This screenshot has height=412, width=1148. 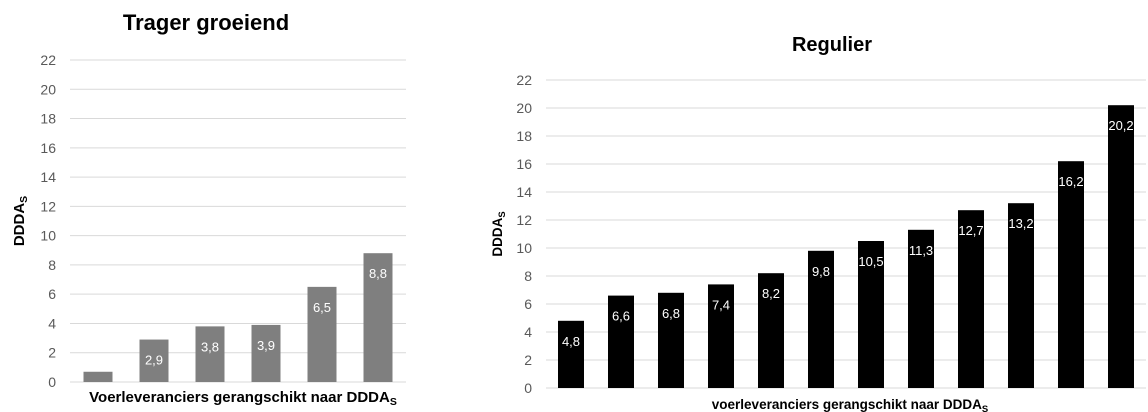 What do you see at coordinates (921, 250) in the screenshot?
I see `data-label: 11,3` at bounding box center [921, 250].